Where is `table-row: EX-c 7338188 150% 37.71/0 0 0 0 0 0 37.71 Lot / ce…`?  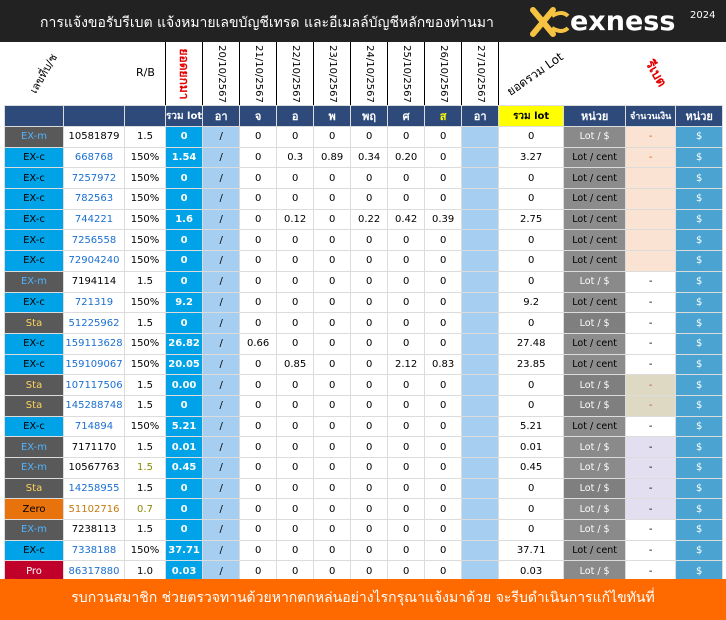
table-row: EX-c 7338188 150% 37.71/0 0 0 0 0 0 37.71 Lot / ce… is located at coordinates (364, 550).